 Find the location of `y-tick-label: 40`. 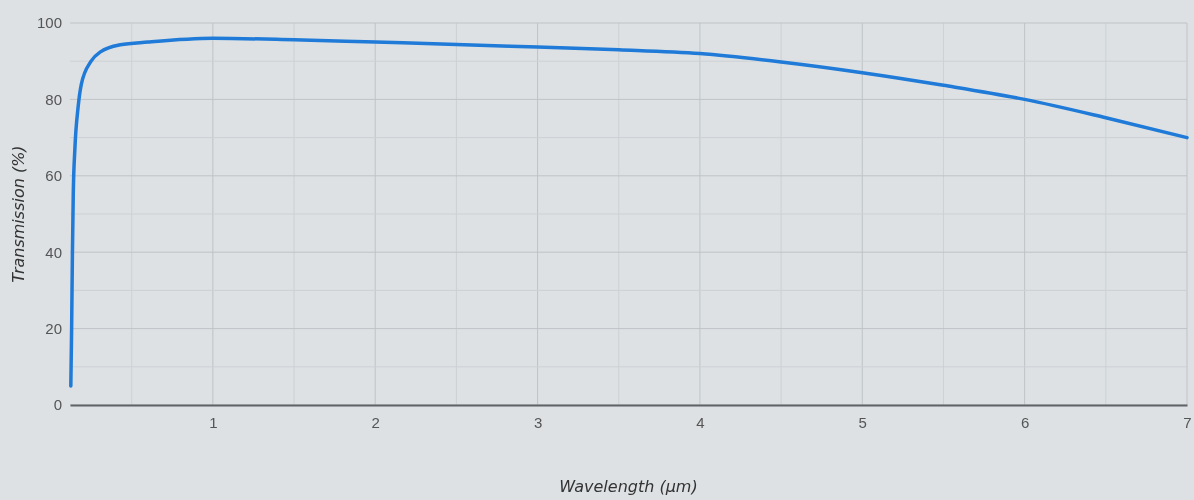

y-tick-label: 40 is located at coordinates (53, 252).